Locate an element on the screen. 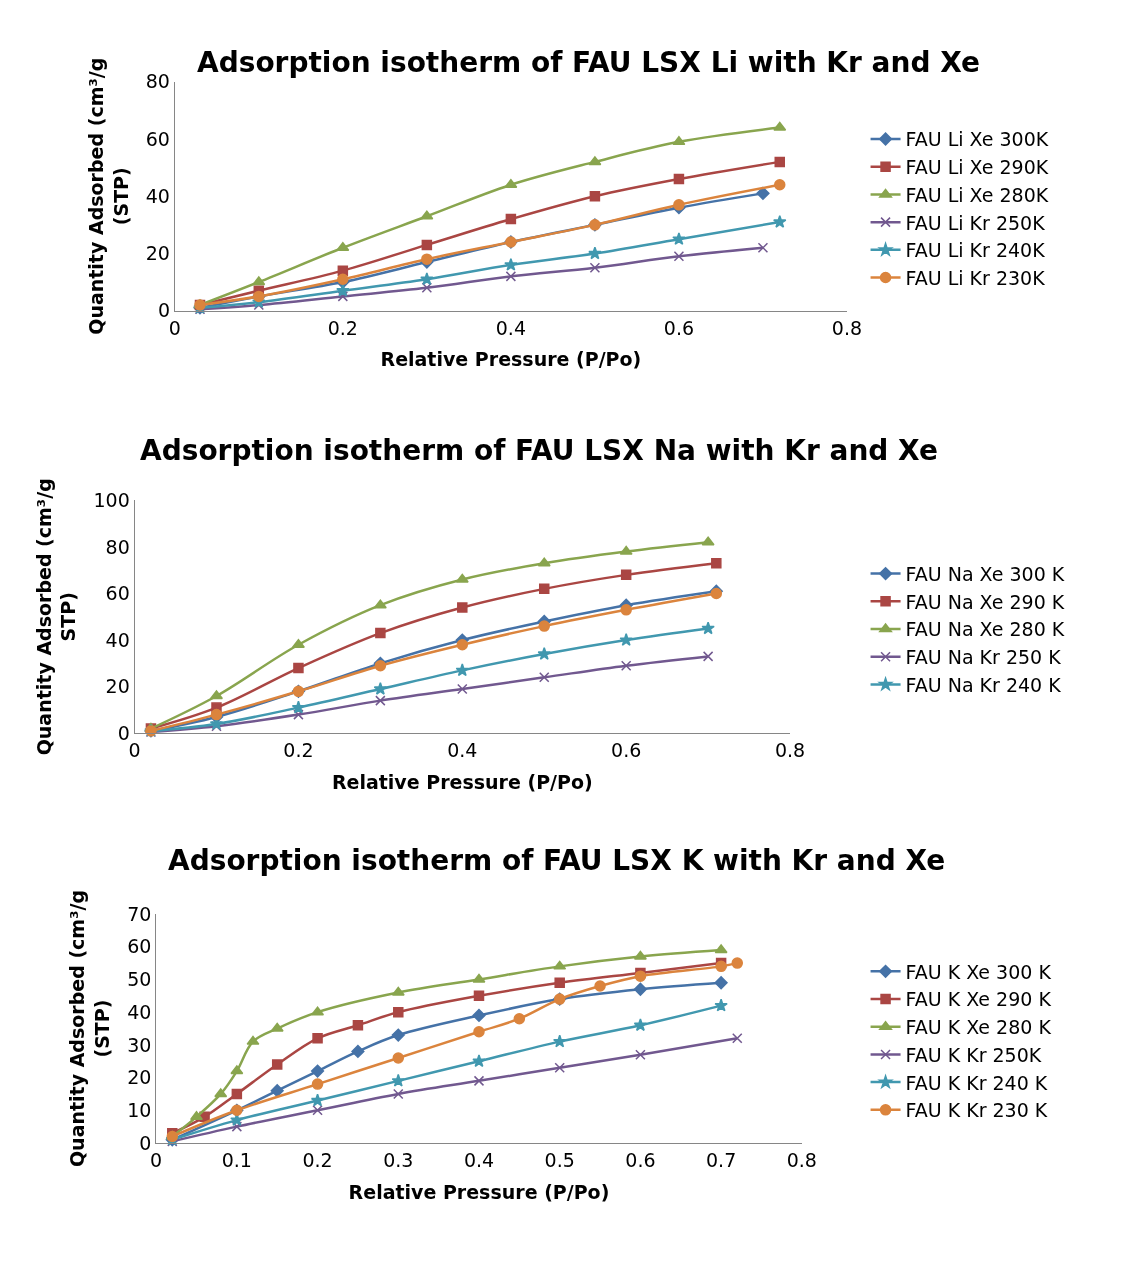 The height and width of the screenshot is (1267, 1123). y-tick-label: 30 is located at coordinates (139, 1044).